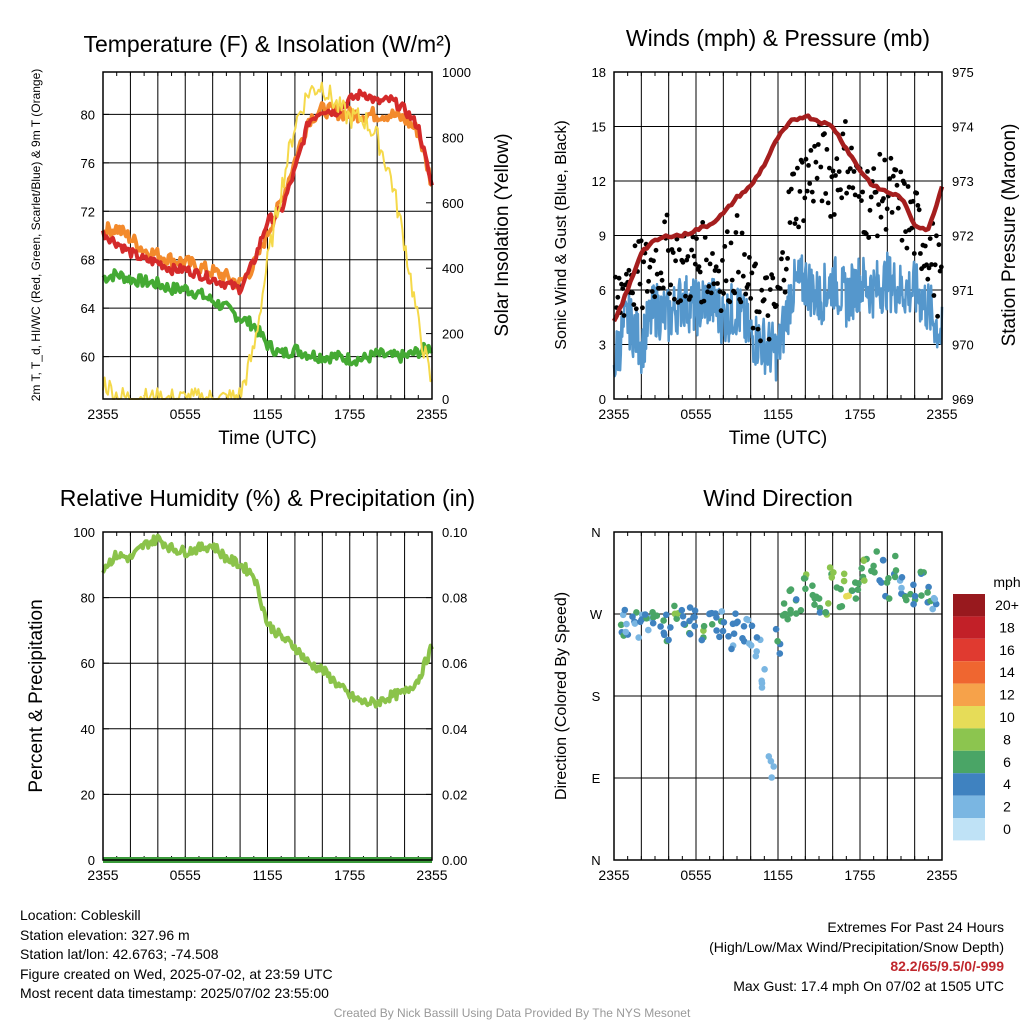 The width and height of the screenshot is (1024, 1024). What do you see at coordinates (453, 203) in the screenshot?
I see `y-right-tick-label: 600` at bounding box center [453, 203].